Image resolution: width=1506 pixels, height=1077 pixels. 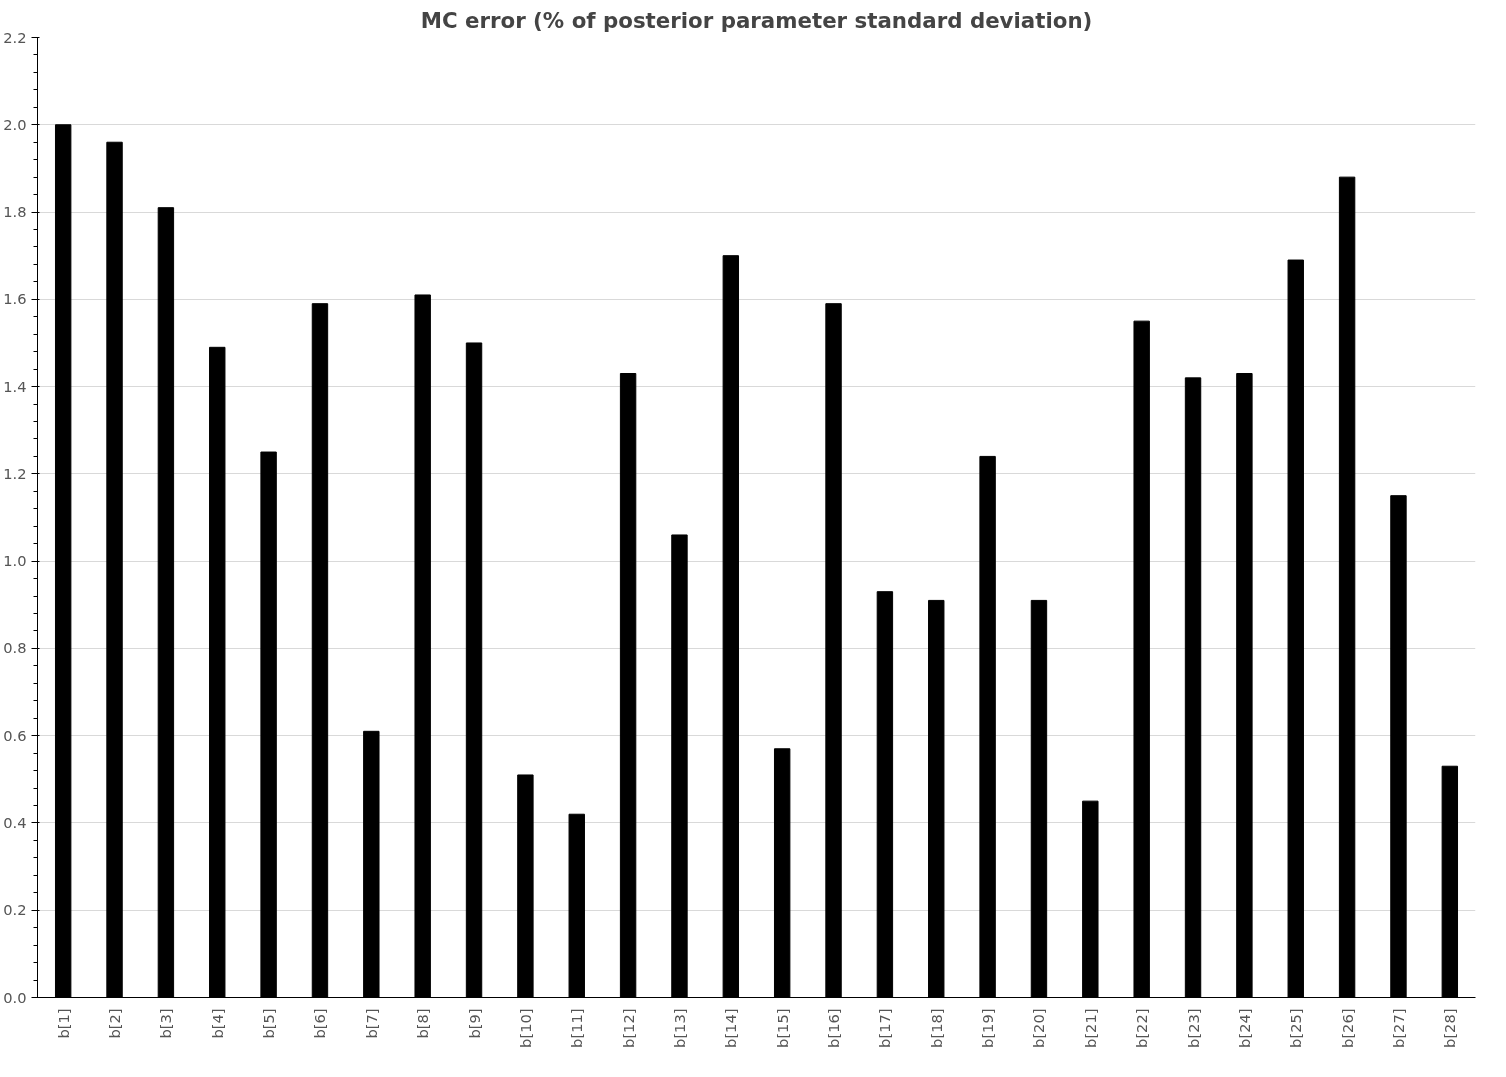 What do you see at coordinates (15, 648) in the screenshot?
I see `y-tick-label: 0.8` at bounding box center [15, 648].